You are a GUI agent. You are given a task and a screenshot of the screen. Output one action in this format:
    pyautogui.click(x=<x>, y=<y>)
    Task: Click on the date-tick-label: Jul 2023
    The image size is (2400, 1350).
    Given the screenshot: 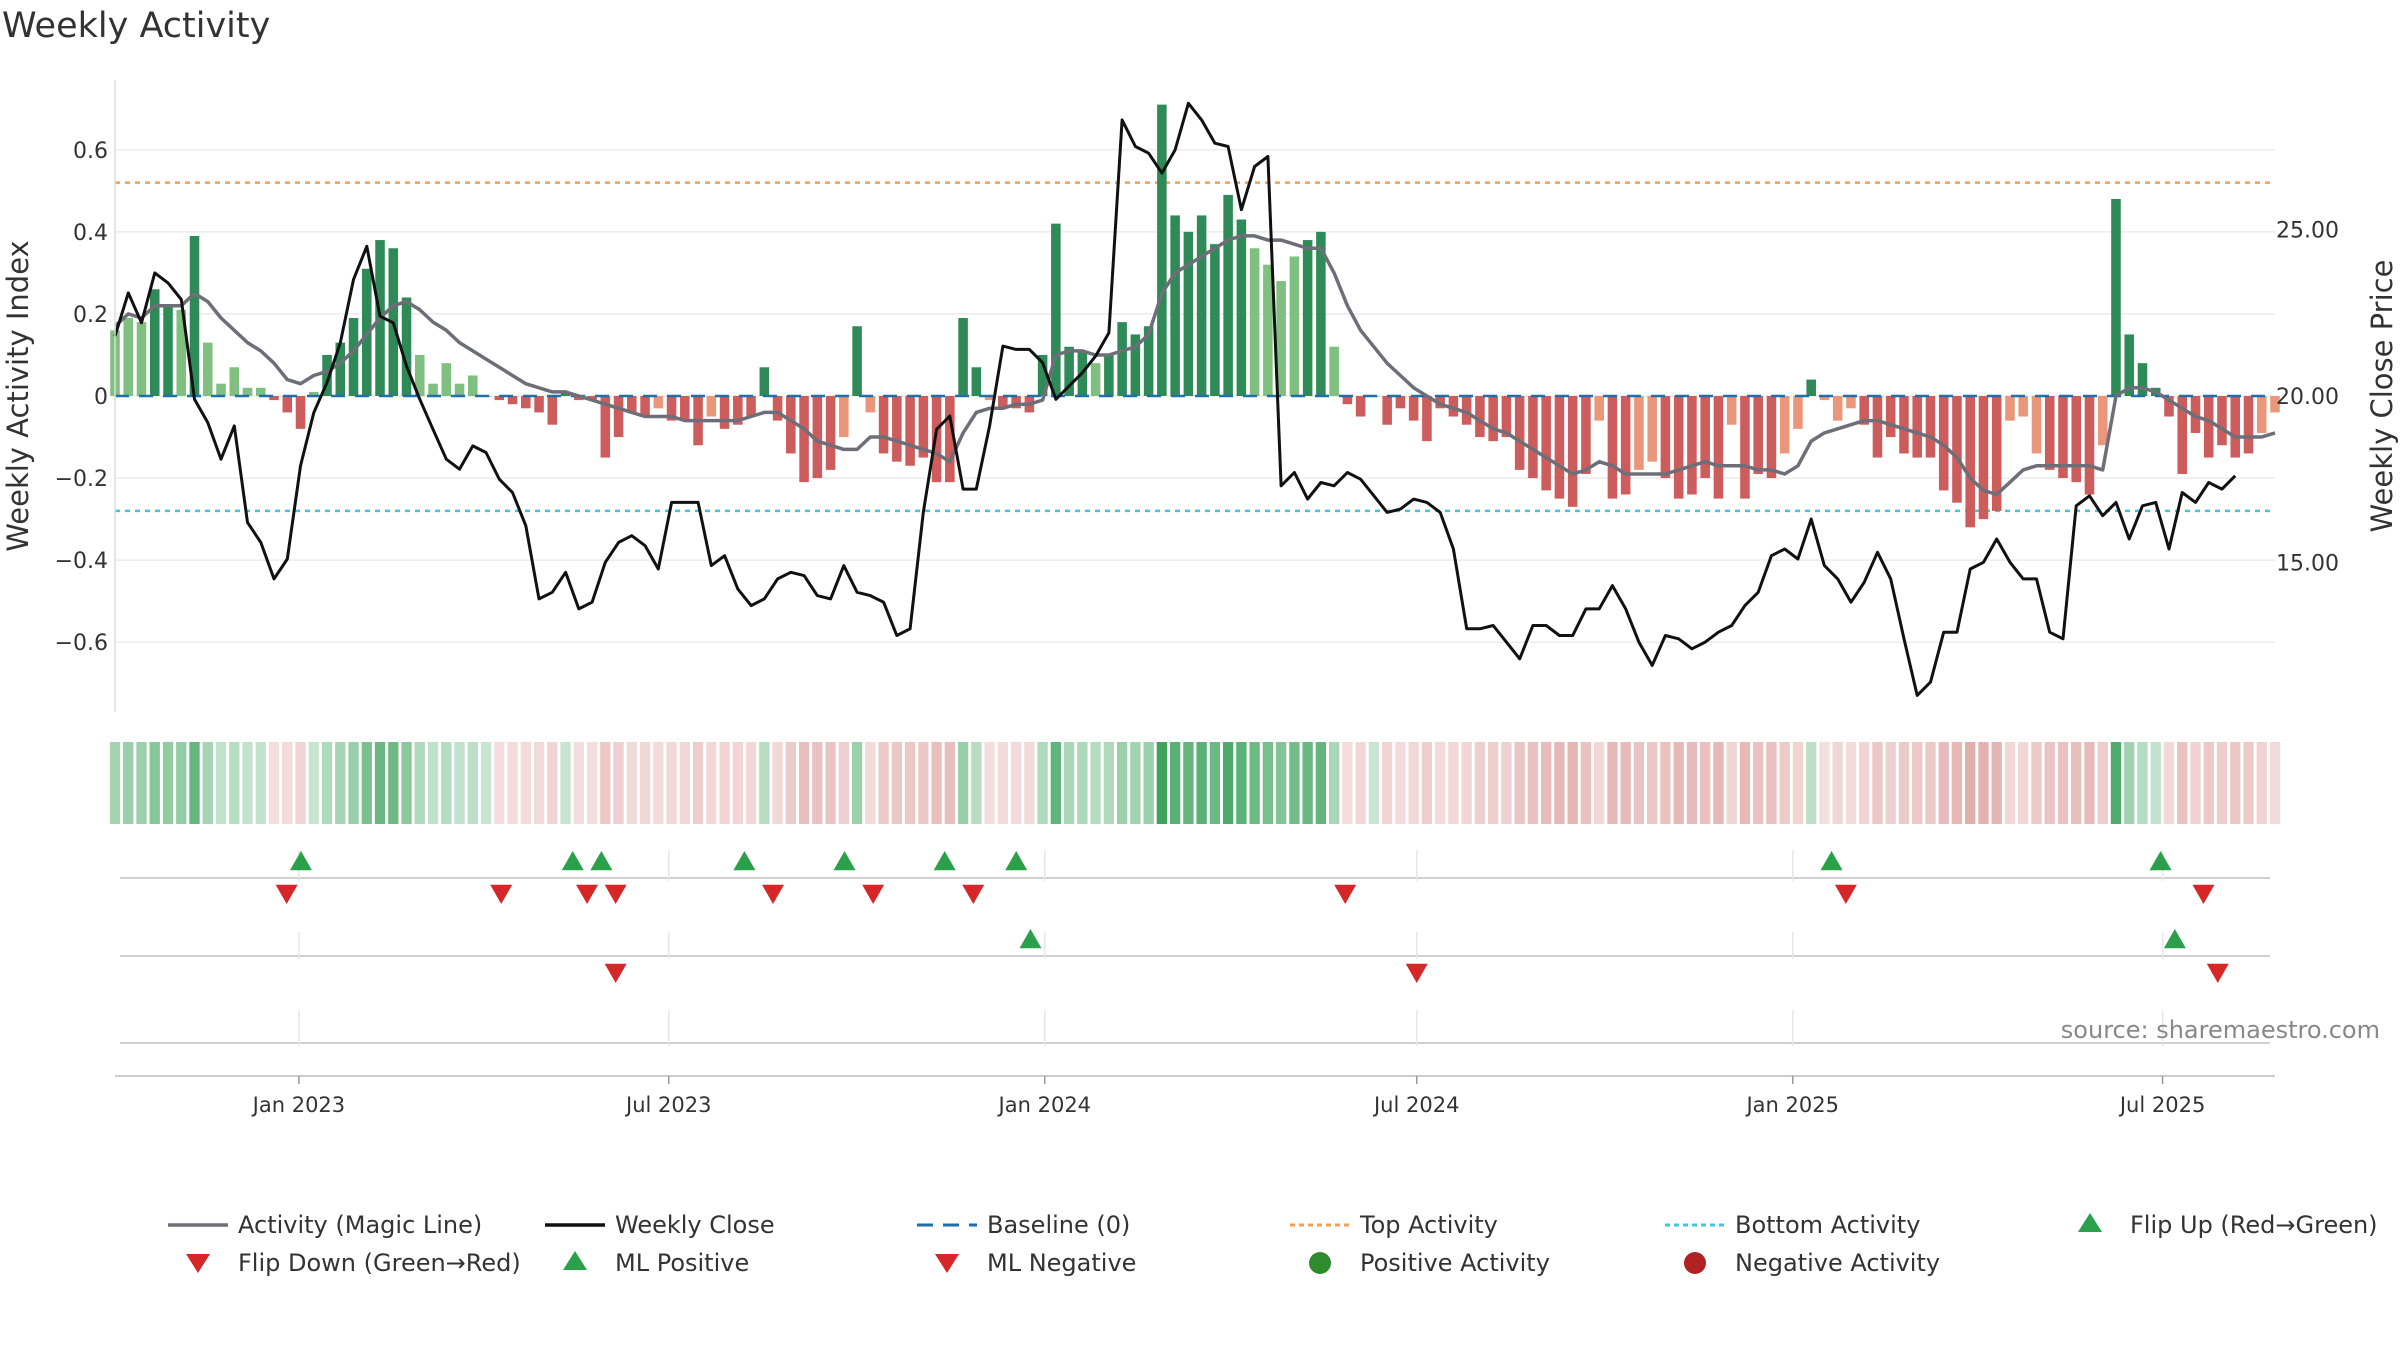 What is the action you would take?
    pyautogui.click(x=667, y=1105)
    